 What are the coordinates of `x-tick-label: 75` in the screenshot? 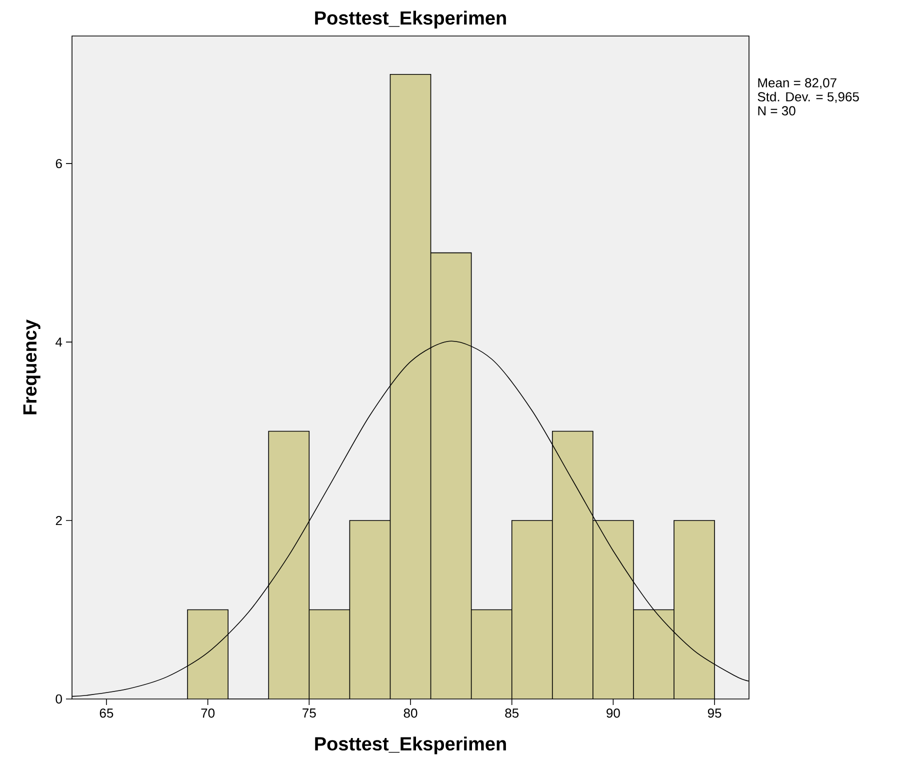 It's located at (309, 713).